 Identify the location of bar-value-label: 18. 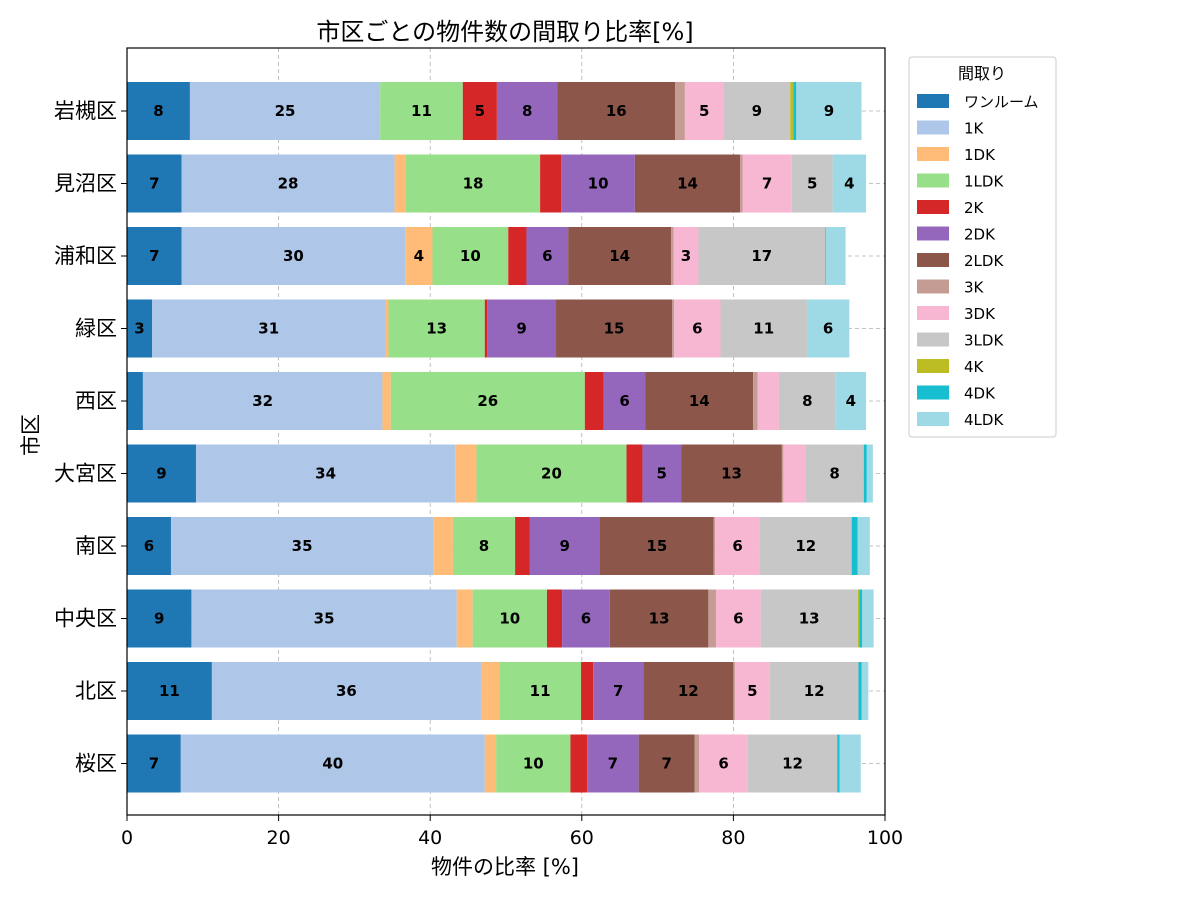
(473, 184).